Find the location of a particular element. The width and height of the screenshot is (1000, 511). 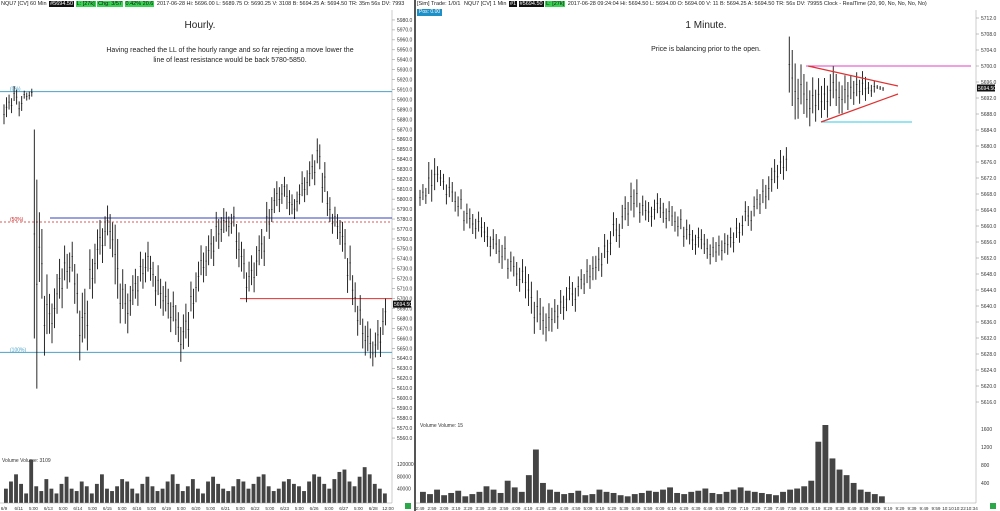

price-tick-label: 5560.0 is located at coordinates (405, 439).